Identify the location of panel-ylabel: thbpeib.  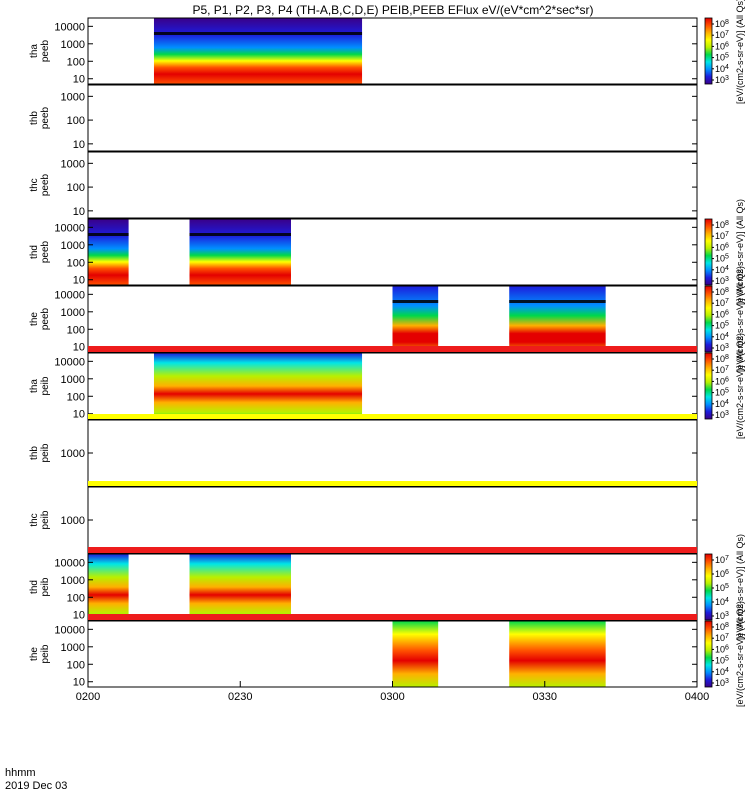
(40, 452).